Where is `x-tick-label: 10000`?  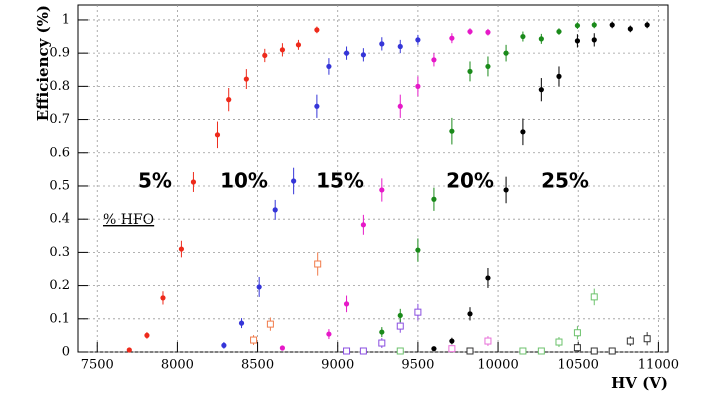
x-tick-label: 10000 is located at coordinates (497, 365).